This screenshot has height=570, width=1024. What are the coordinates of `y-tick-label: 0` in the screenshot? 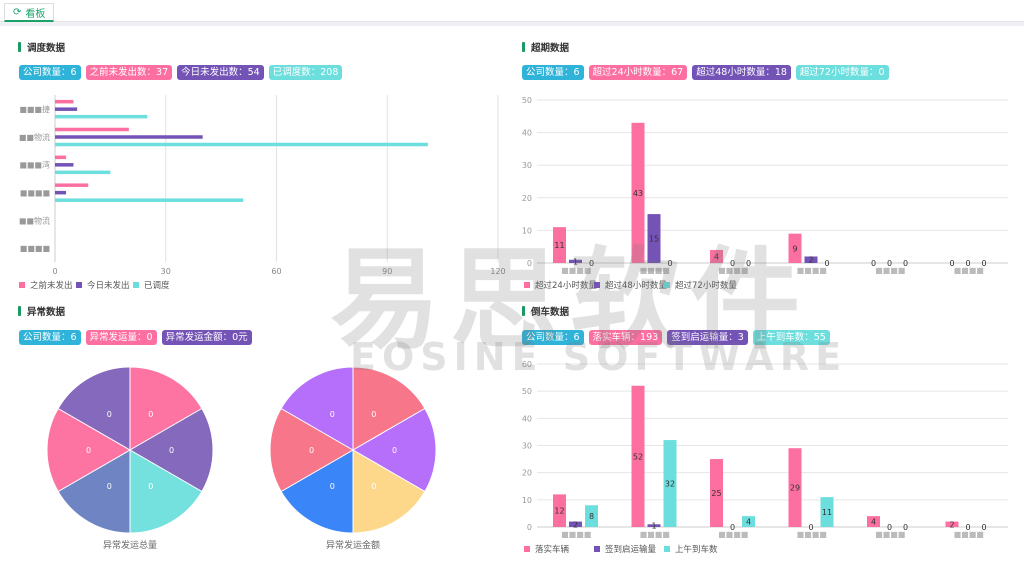 It's located at (529, 263).